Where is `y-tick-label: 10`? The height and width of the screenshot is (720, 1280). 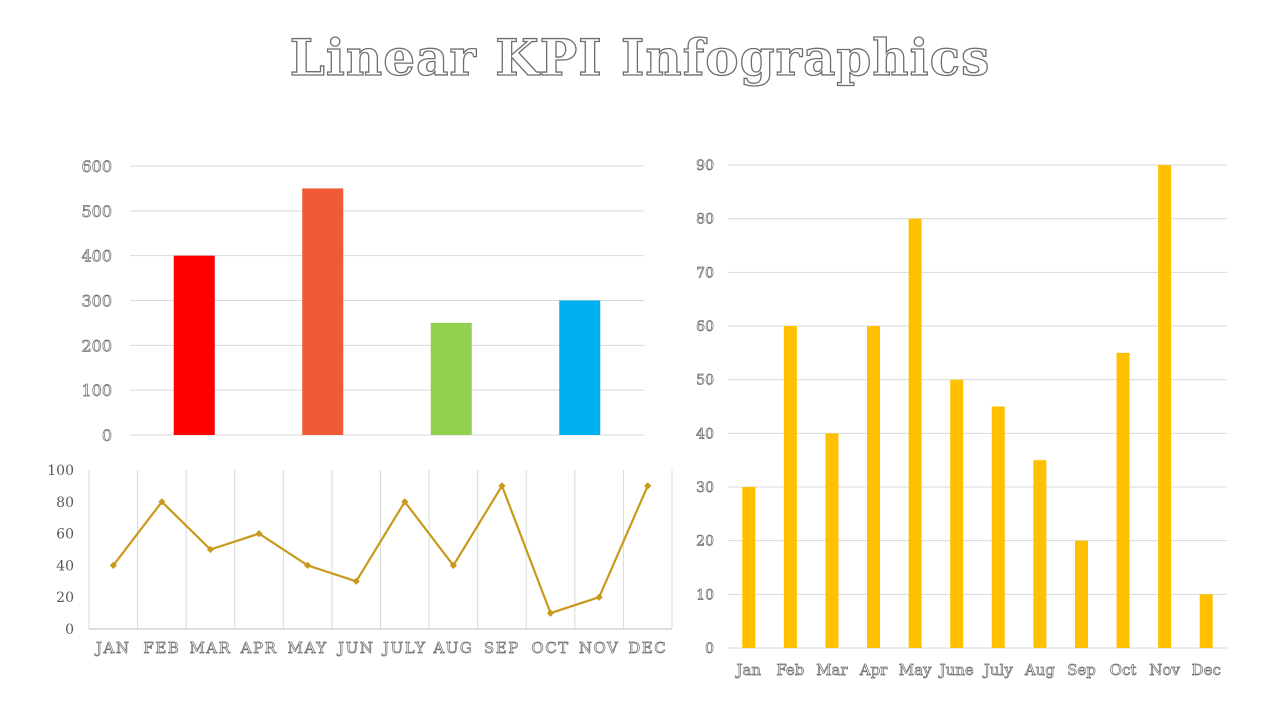
y-tick-label: 10 is located at coordinates (705, 595).